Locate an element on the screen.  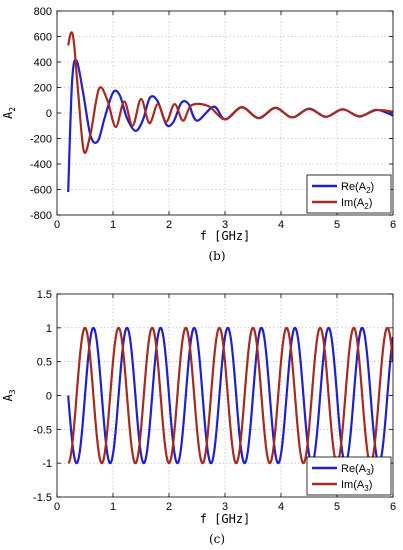
y-tick-label: 1 is located at coordinates (49, 329).